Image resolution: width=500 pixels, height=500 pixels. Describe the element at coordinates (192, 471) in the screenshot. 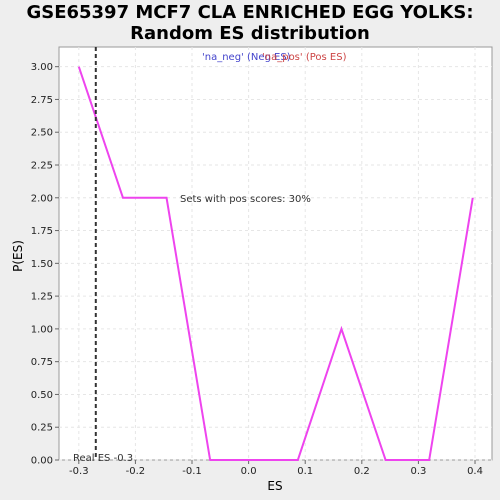

I see `x-tick-label: -0.1` at that location.